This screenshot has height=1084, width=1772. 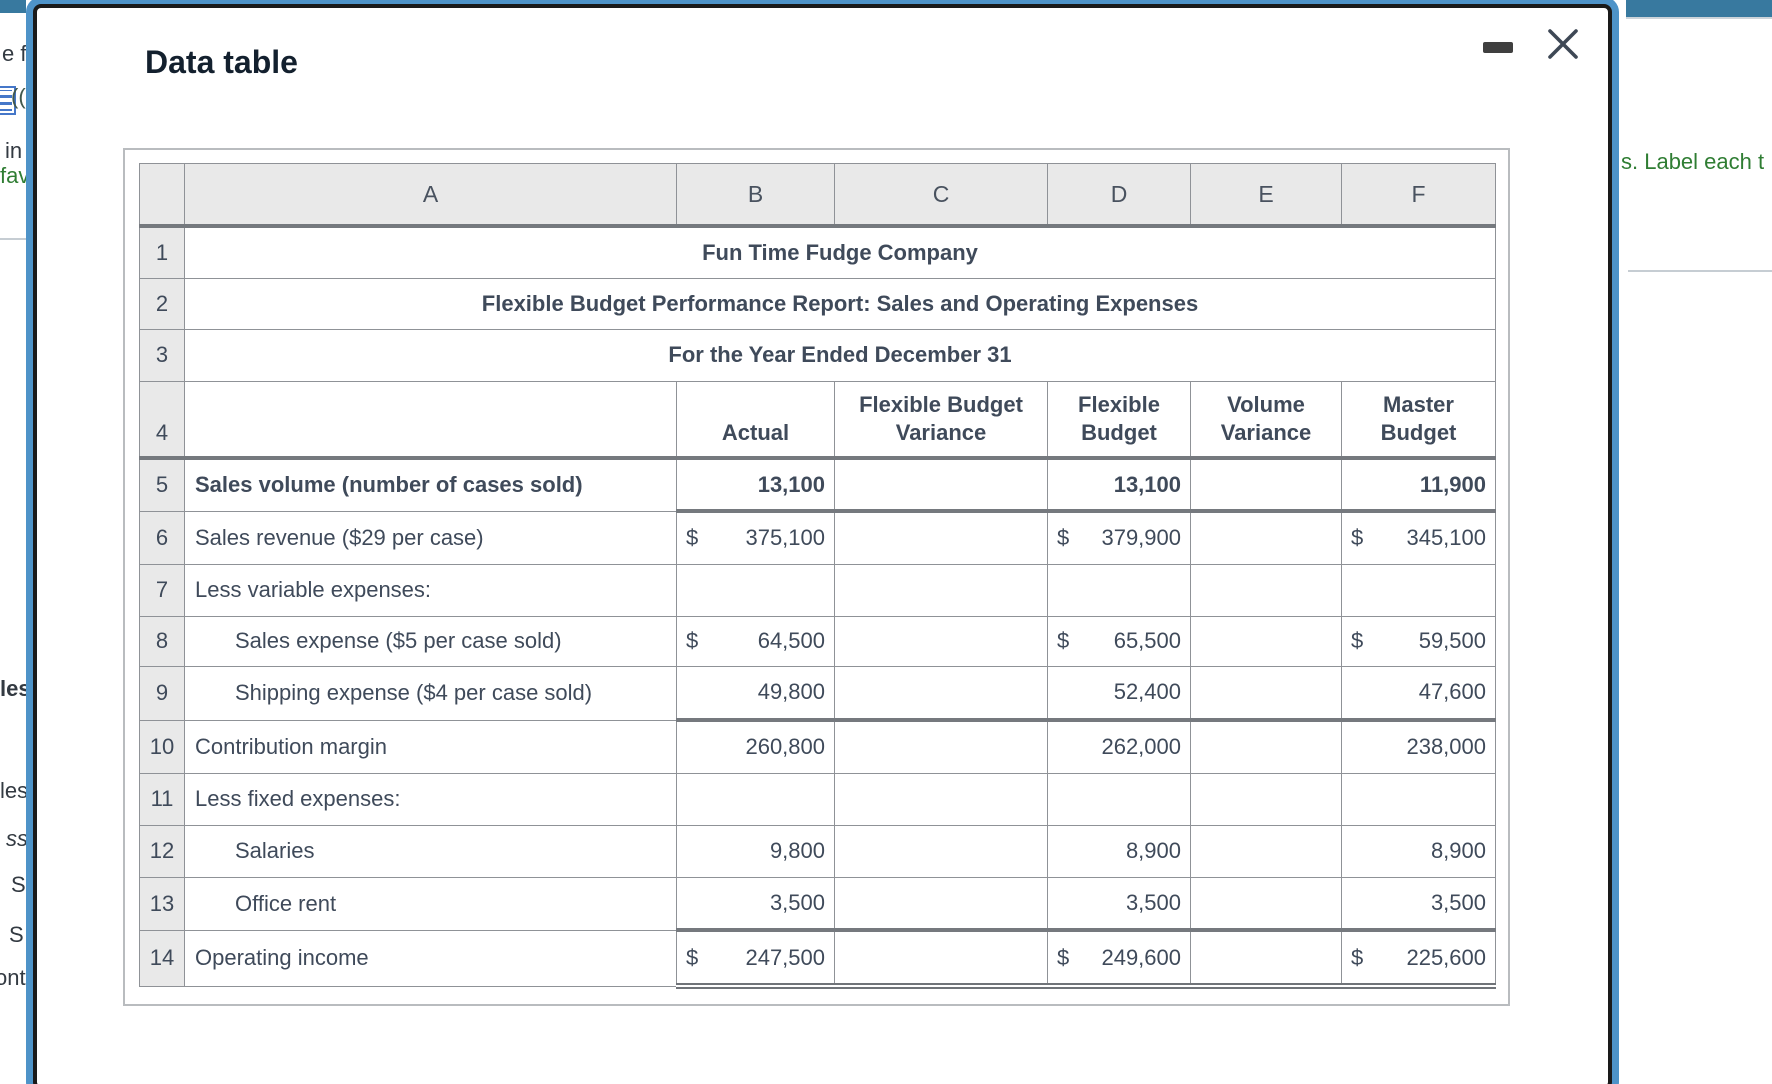 What do you see at coordinates (14, 150) in the screenshot?
I see `background-text-fragment: in` at bounding box center [14, 150].